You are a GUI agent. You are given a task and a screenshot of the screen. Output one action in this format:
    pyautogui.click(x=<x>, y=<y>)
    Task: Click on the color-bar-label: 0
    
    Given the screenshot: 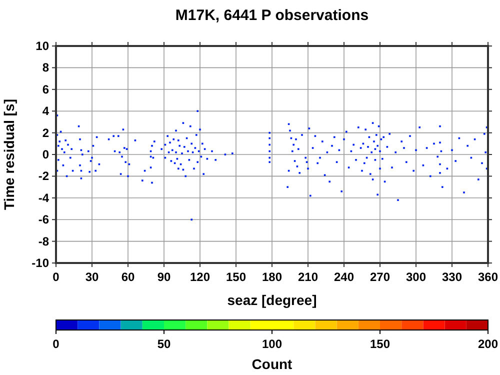 What is the action you would take?
    pyautogui.click(x=56, y=344)
    